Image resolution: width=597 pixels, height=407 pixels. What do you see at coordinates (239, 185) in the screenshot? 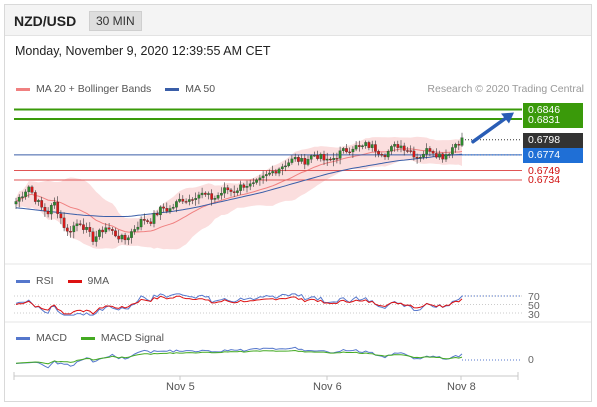
I see `ma50-line` at bounding box center [239, 185].